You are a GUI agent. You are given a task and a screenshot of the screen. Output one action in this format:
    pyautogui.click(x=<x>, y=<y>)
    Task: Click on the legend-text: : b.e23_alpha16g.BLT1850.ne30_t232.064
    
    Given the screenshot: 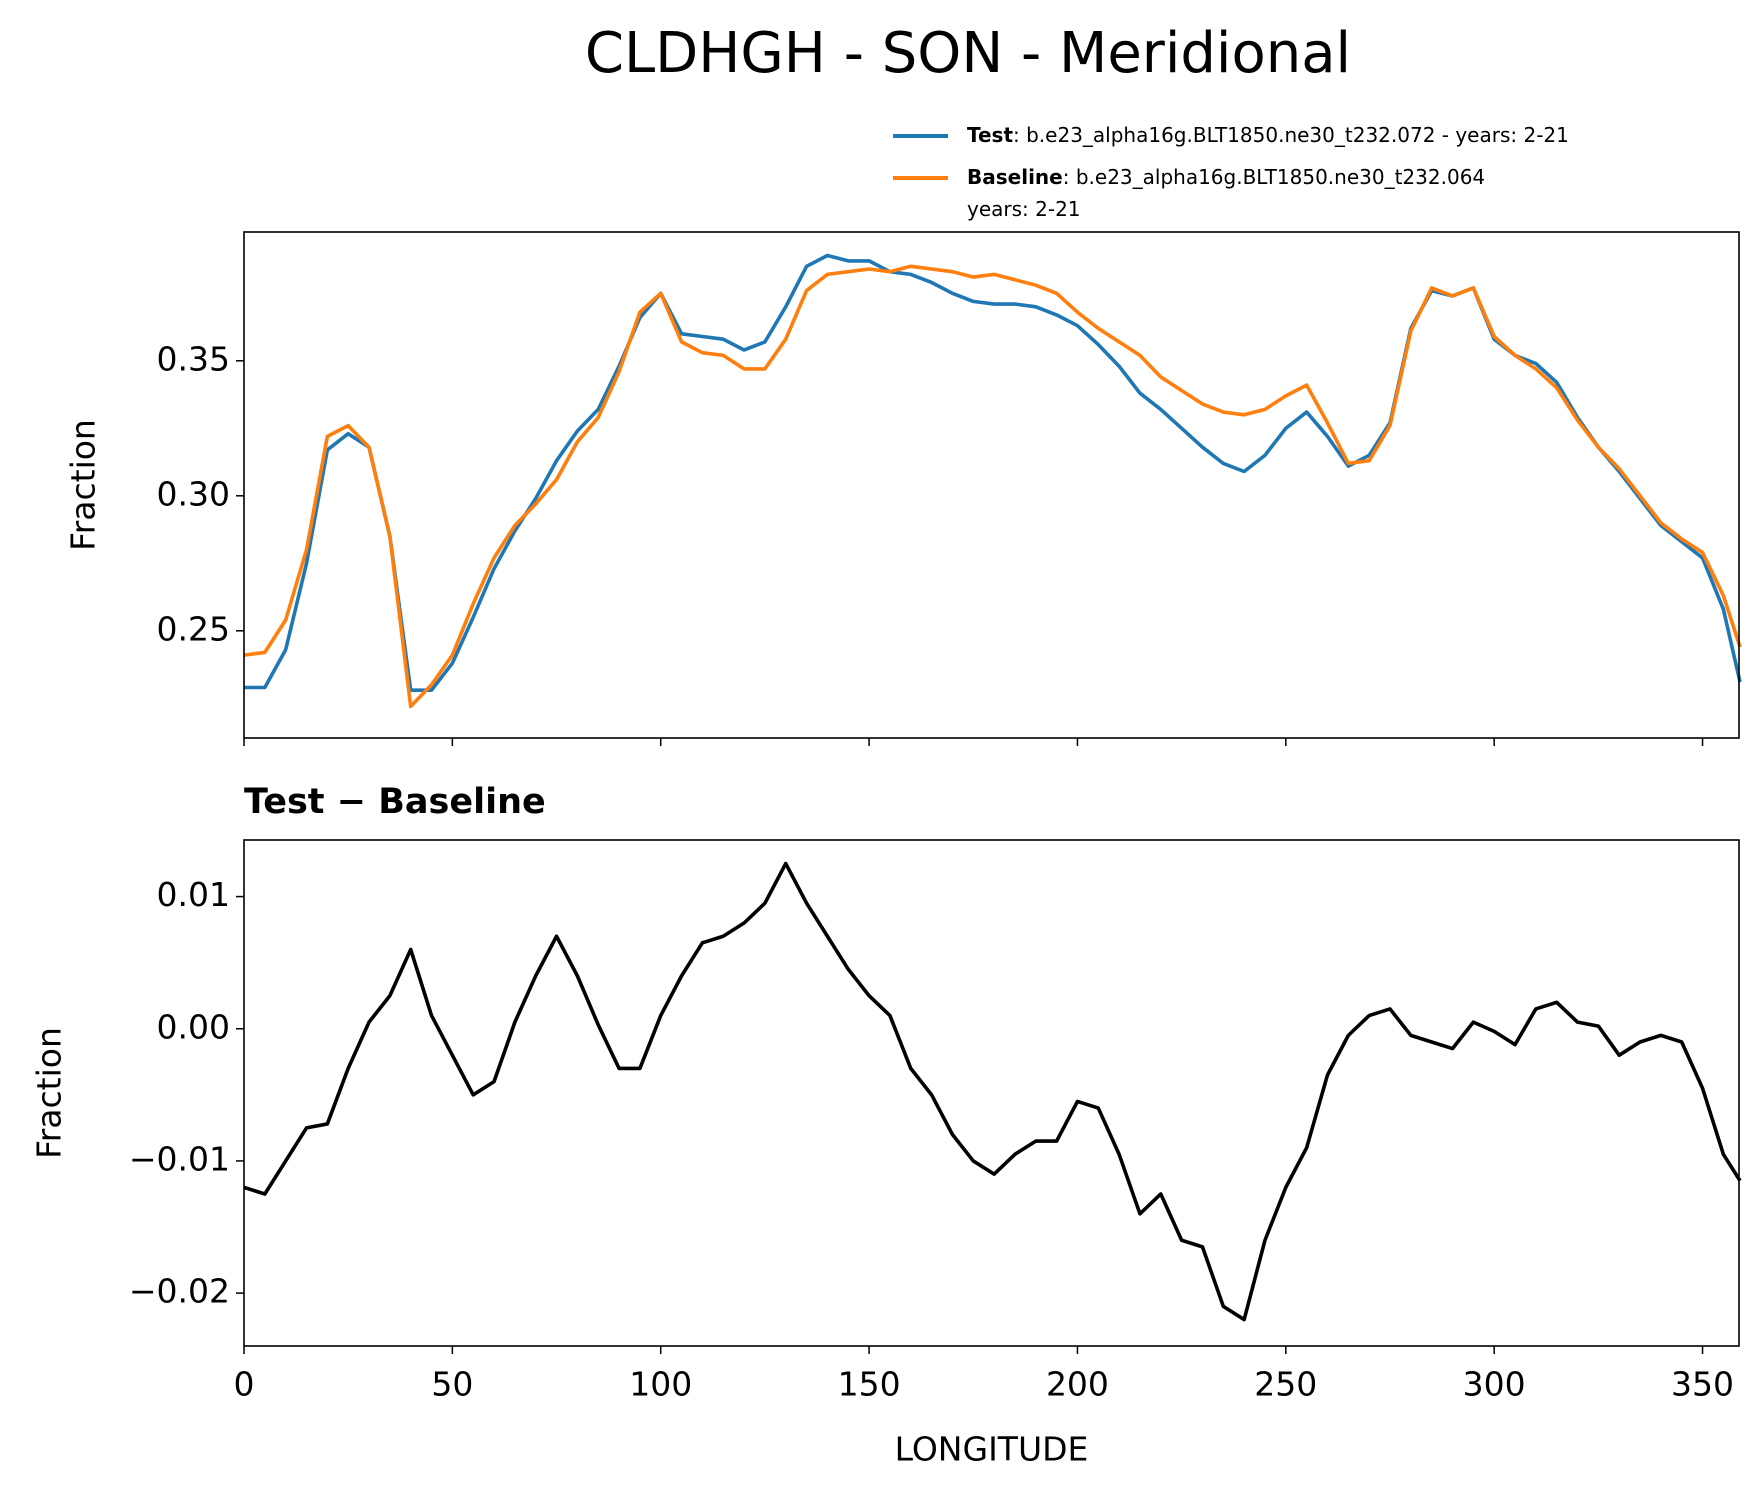 What is the action you would take?
    pyautogui.click(x=1274, y=177)
    